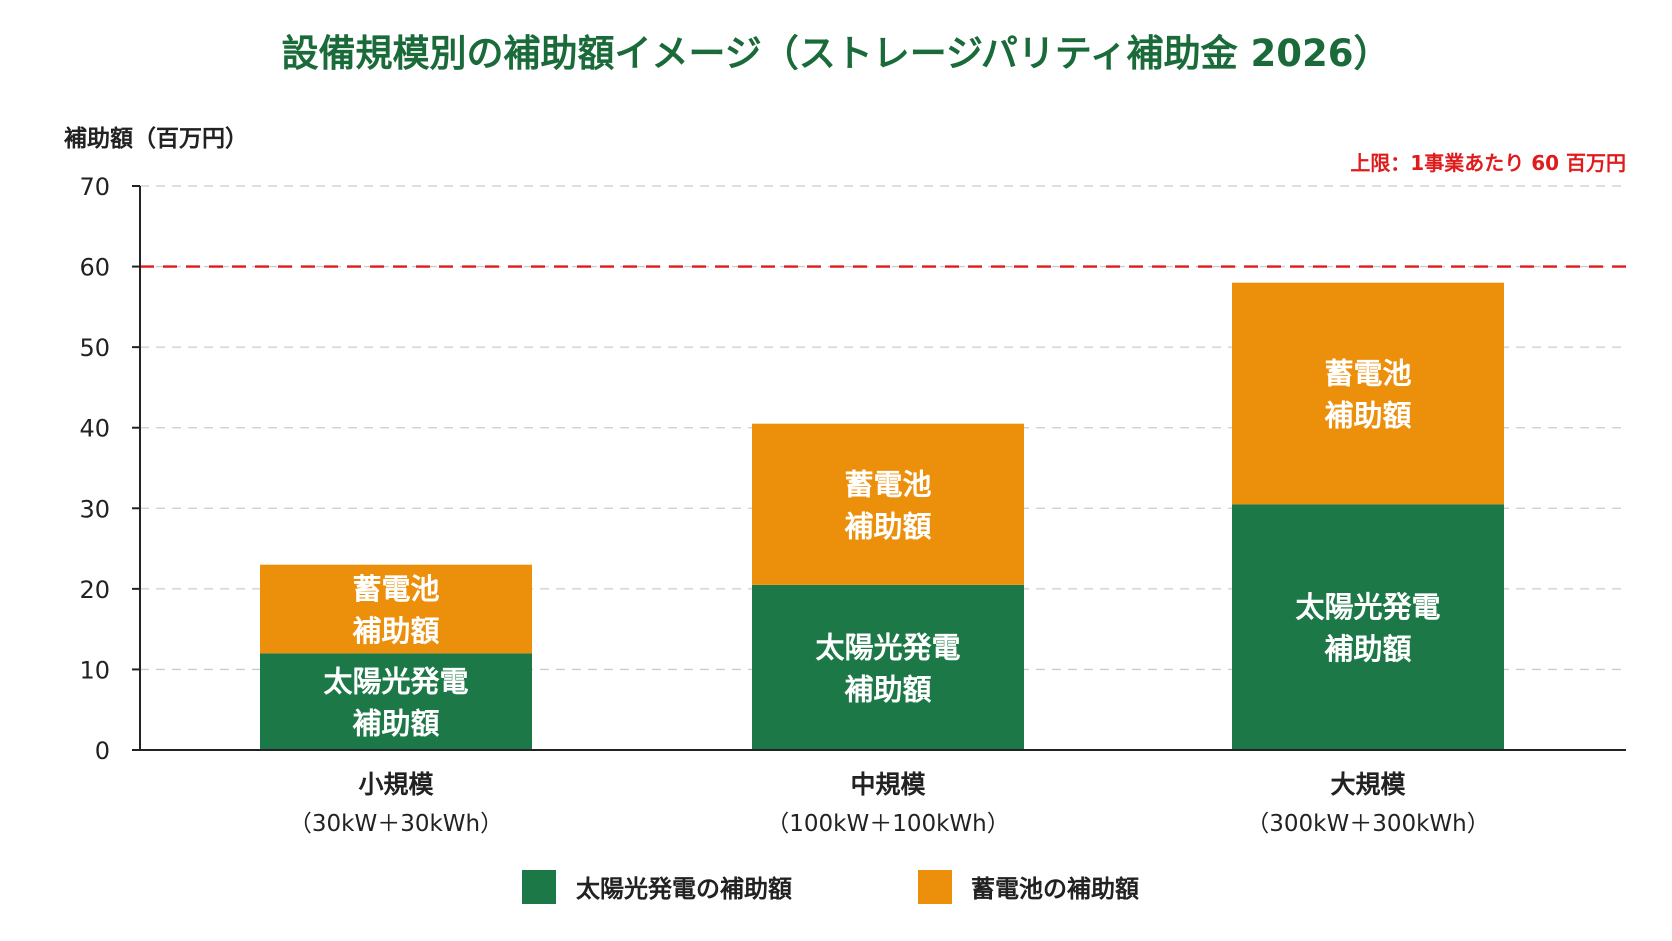 The height and width of the screenshot is (941, 1672). Describe the element at coordinates (155, 138) in the screenshot. I see `y-axis-label: 補助額（百万円）` at that location.